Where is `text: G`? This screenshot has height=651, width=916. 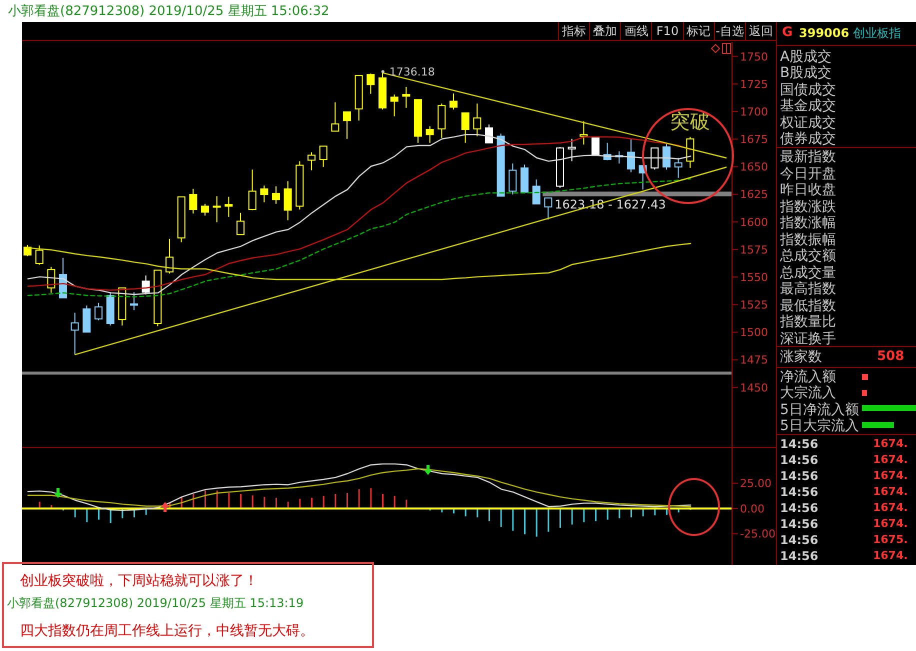 text: G is located at coordinates (787, 33).